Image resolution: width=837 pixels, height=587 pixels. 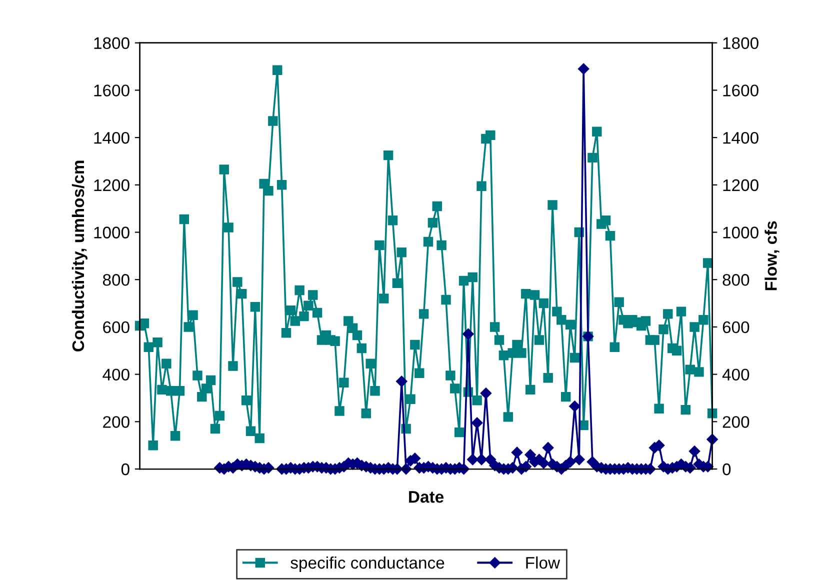 What do you see at coordinates (116, 280) in the screenshot?
I see `y-tick-label: 800` at bounding box center [116, 280].